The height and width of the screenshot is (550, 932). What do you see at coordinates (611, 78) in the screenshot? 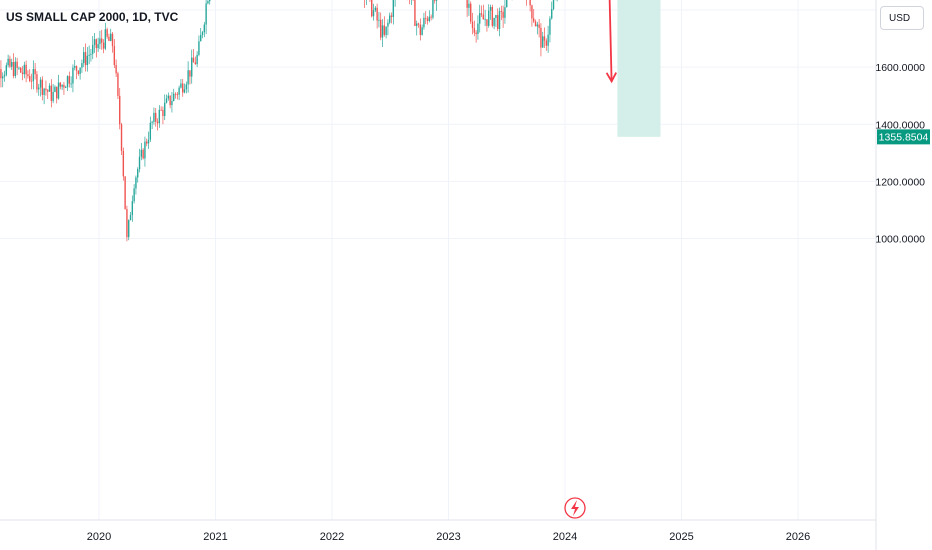
I see `lower-projection-arrow-head` at bounding box center [611, 78].